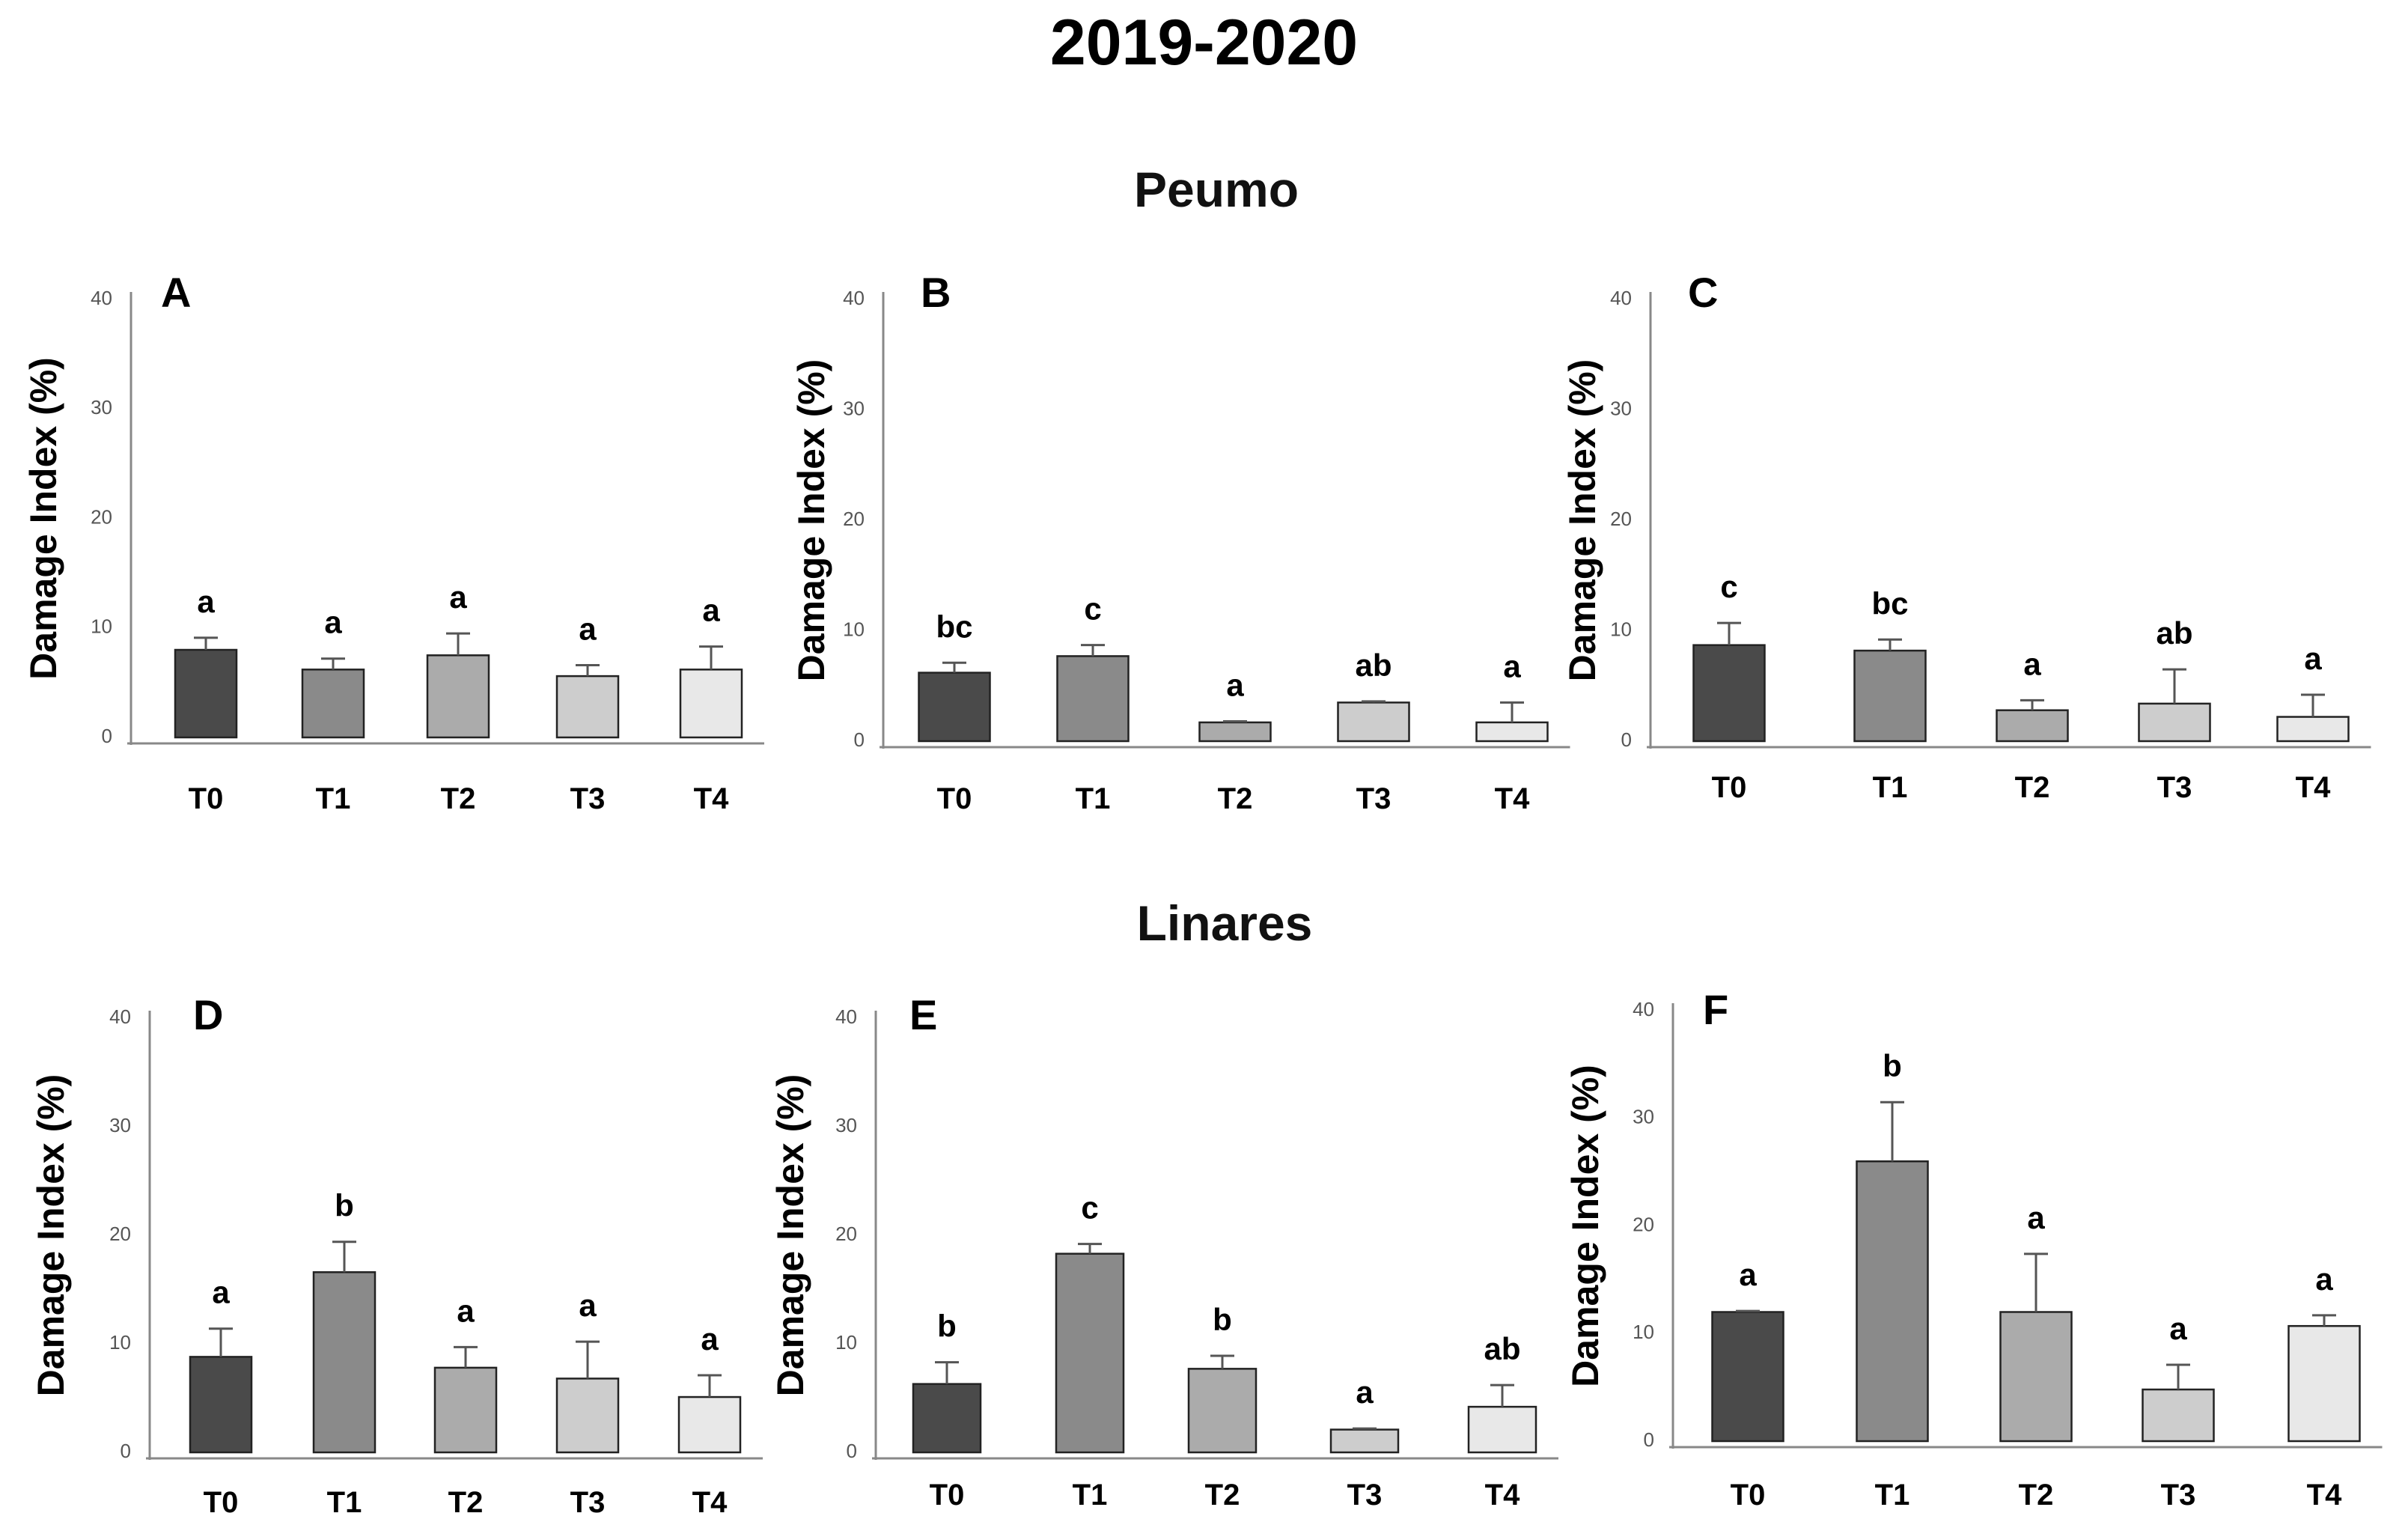 This screenshot has width=2408, height=1522. Describe the element at coordinates (936, 293) in the screenshot. I see `panel-letter: B` at that location.